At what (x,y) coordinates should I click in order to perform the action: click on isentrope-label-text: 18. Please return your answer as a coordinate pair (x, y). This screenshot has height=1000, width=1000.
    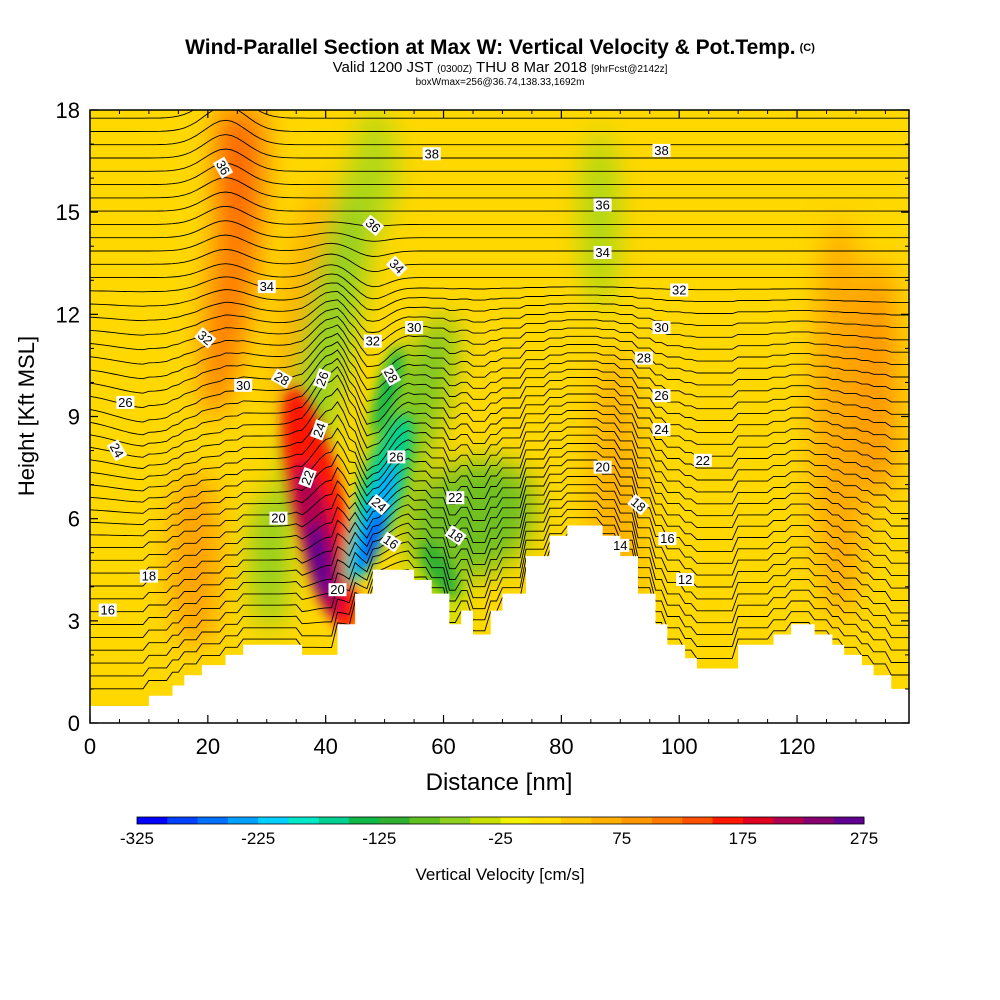
    Looking at the image, I should click on (455, 535).